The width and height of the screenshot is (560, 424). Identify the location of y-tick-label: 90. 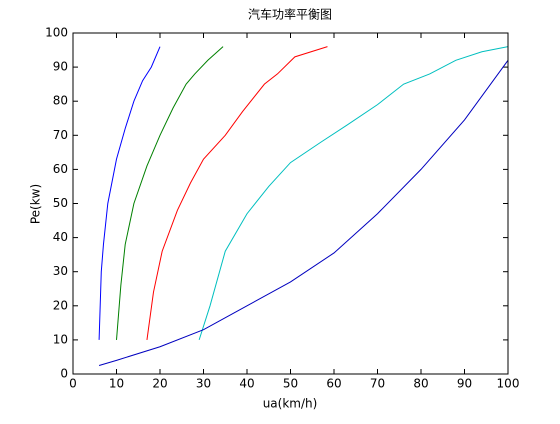
(60, 67).